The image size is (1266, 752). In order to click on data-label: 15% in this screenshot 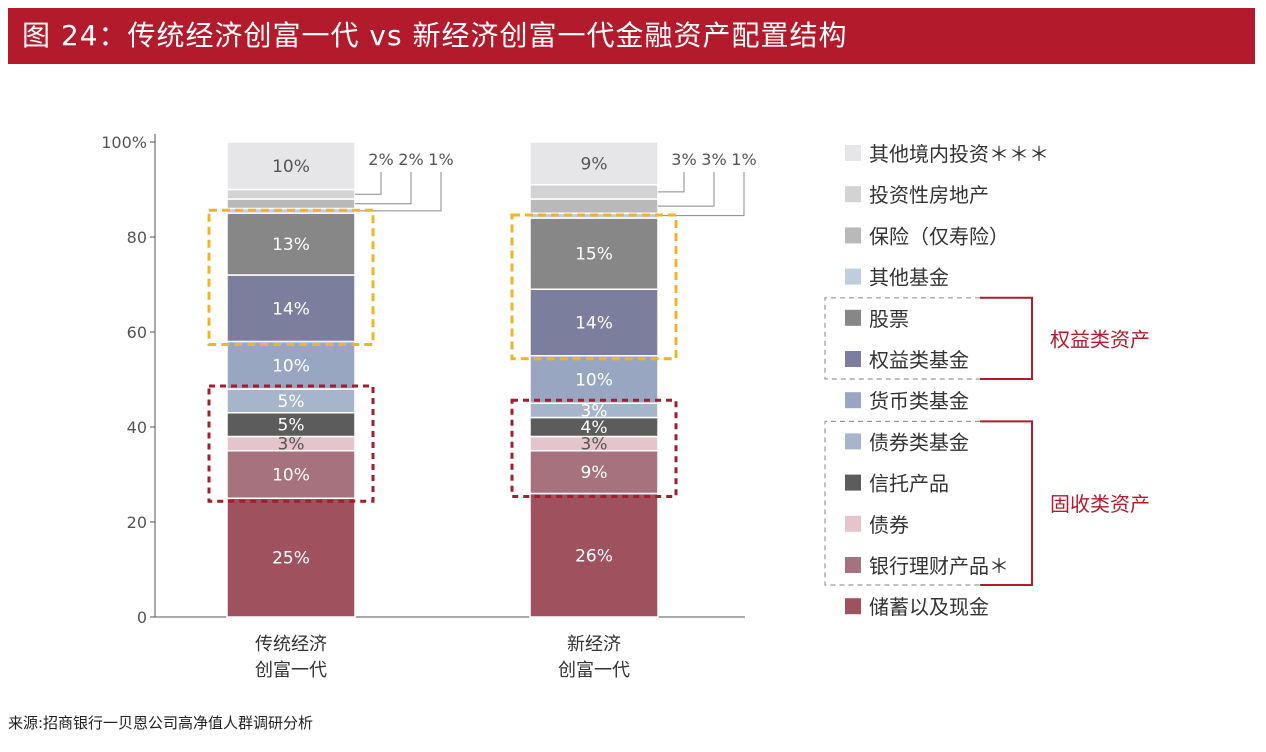, I will do `click(594, 255)`.